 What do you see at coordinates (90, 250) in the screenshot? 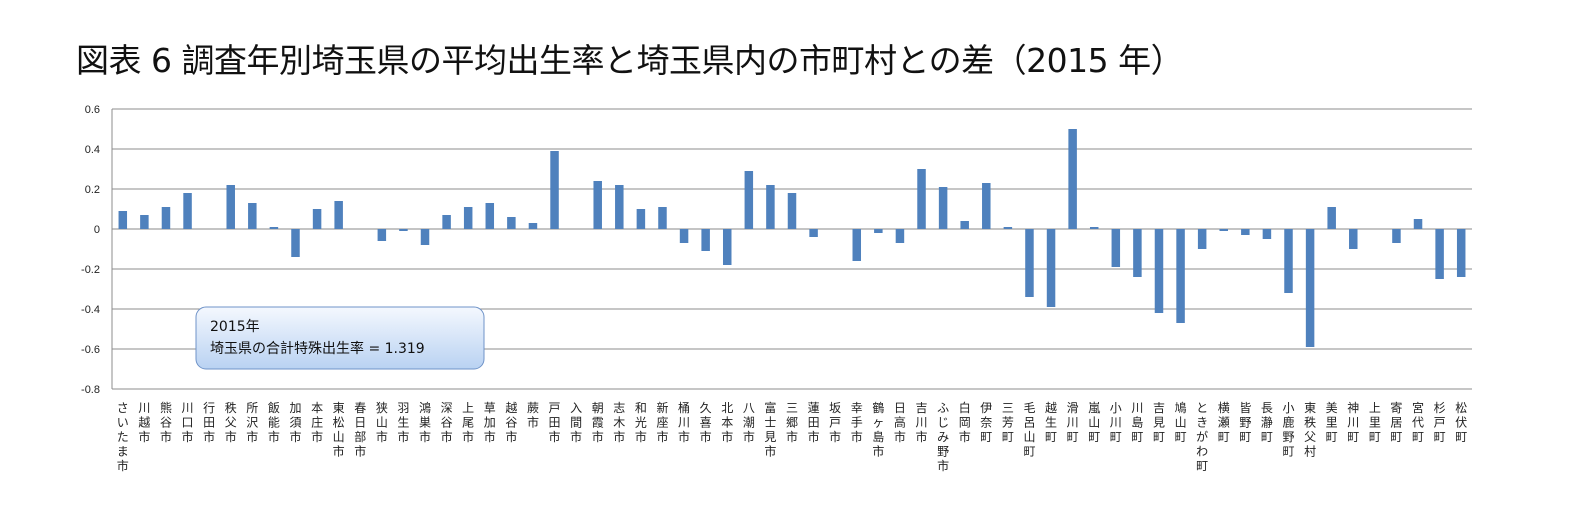
I see `y-axis-ticks: 0.6 0.4 0.2 0 -0.2 -0.4 -0.6 -0.8` at bounding box center [90, 250].